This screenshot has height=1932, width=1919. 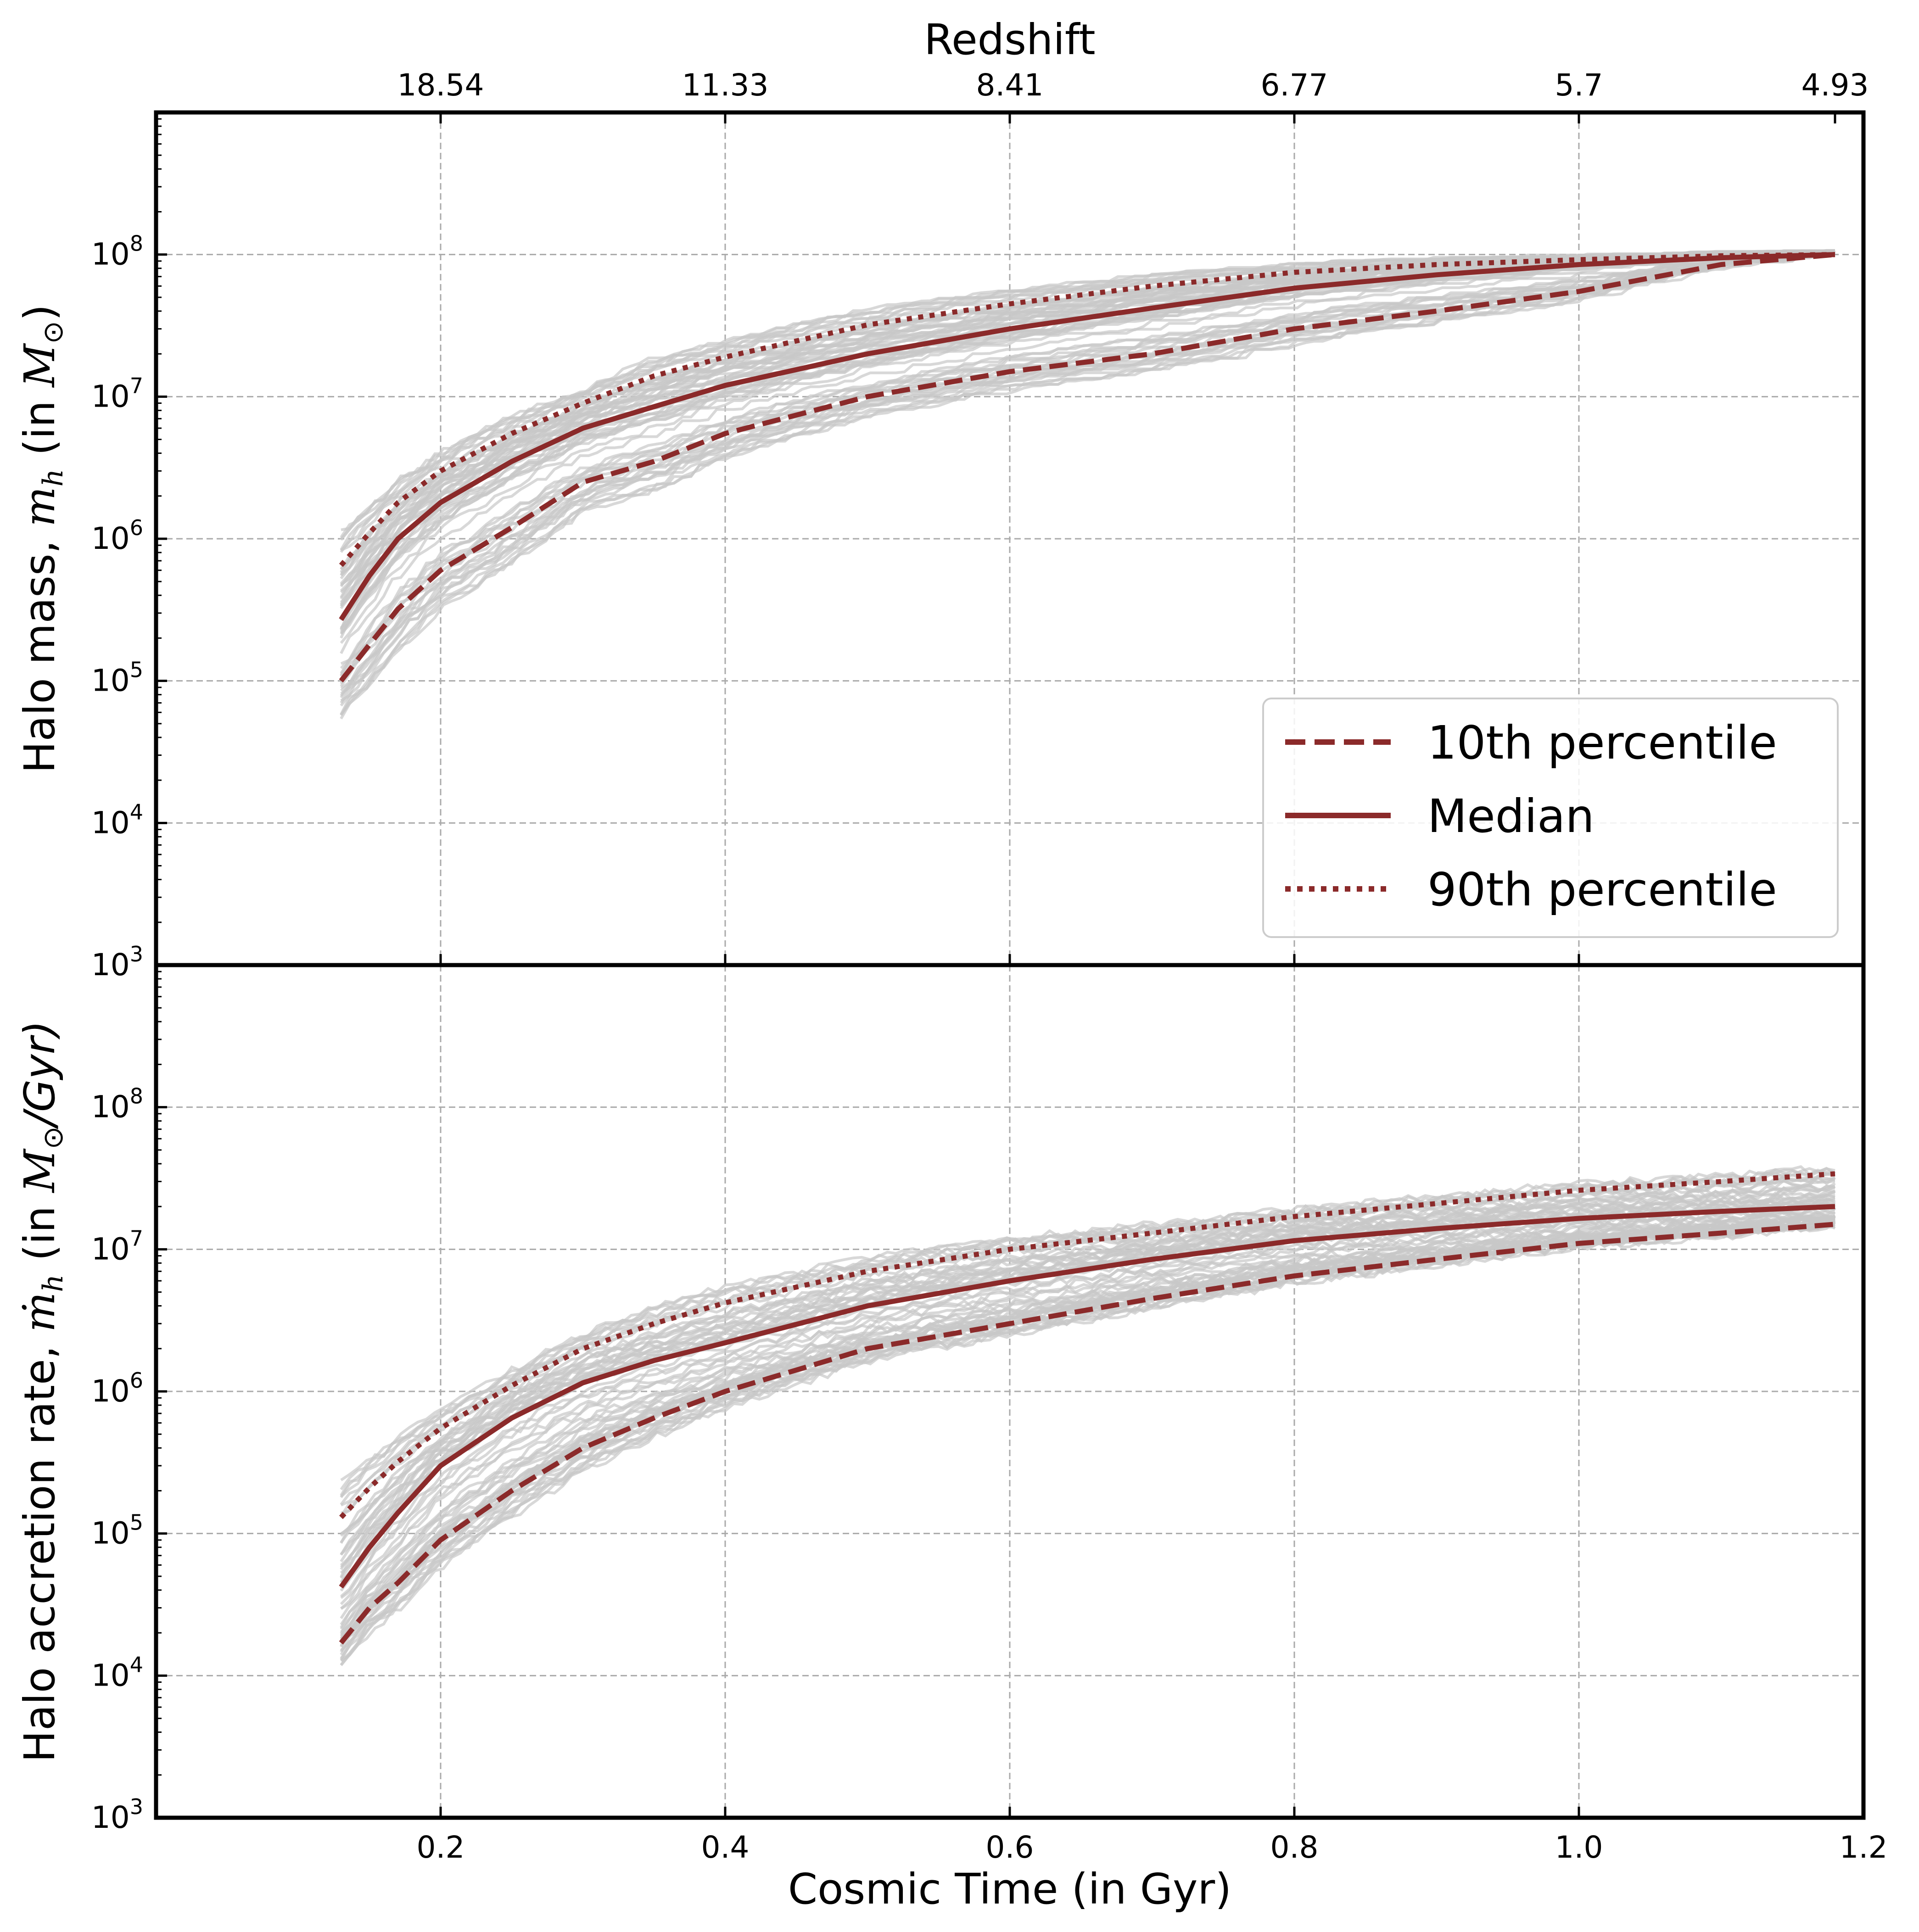 I want to click on mass-panel-y-label: Halo mass, mh (in M⊙), so click(x=42, y=538).